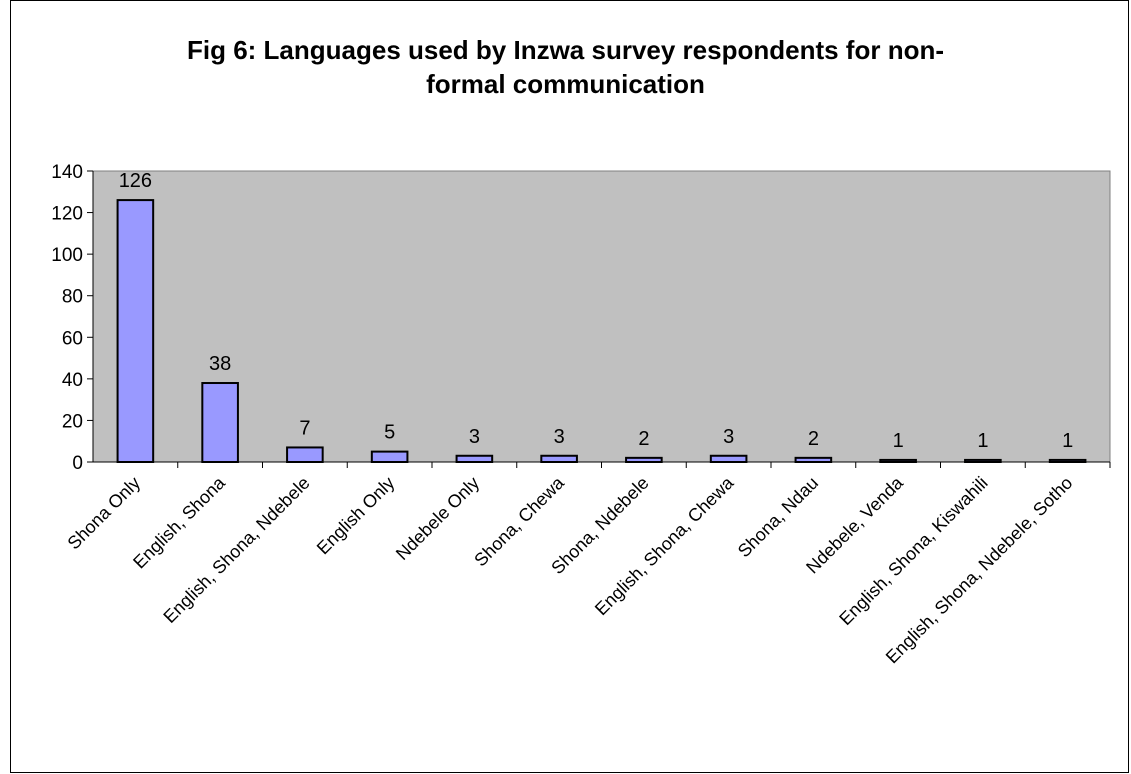 The height and width of the screenshot is (774, 1131). Describe the element at coordinates (77, 463) in the screenshot. I see `y-tick-label: 0` at that location.